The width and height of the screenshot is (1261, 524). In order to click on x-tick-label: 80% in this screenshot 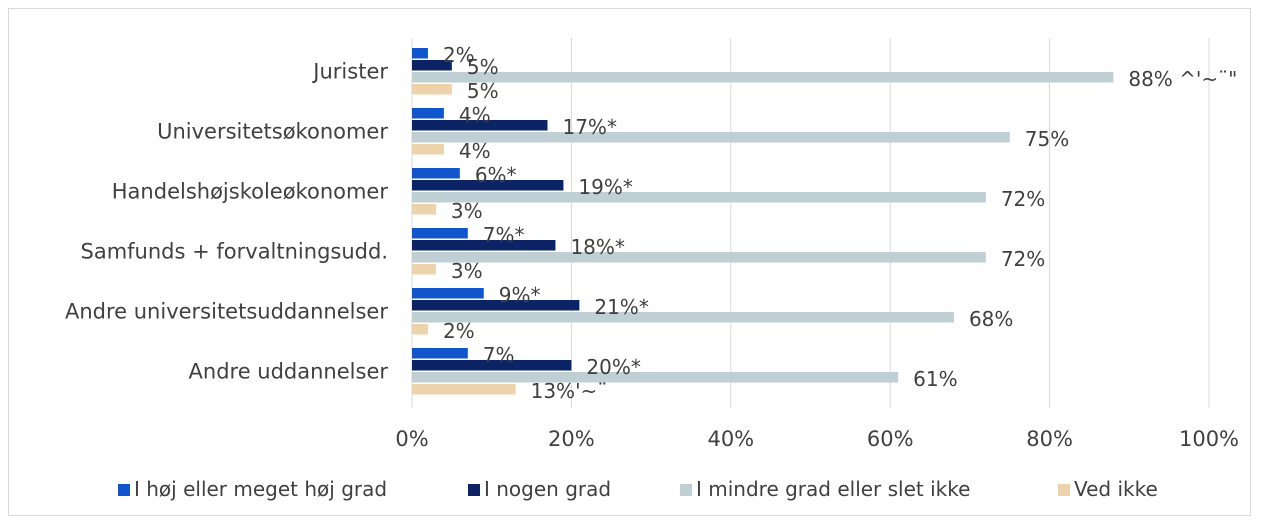, I will do `click(1049, 439)`.